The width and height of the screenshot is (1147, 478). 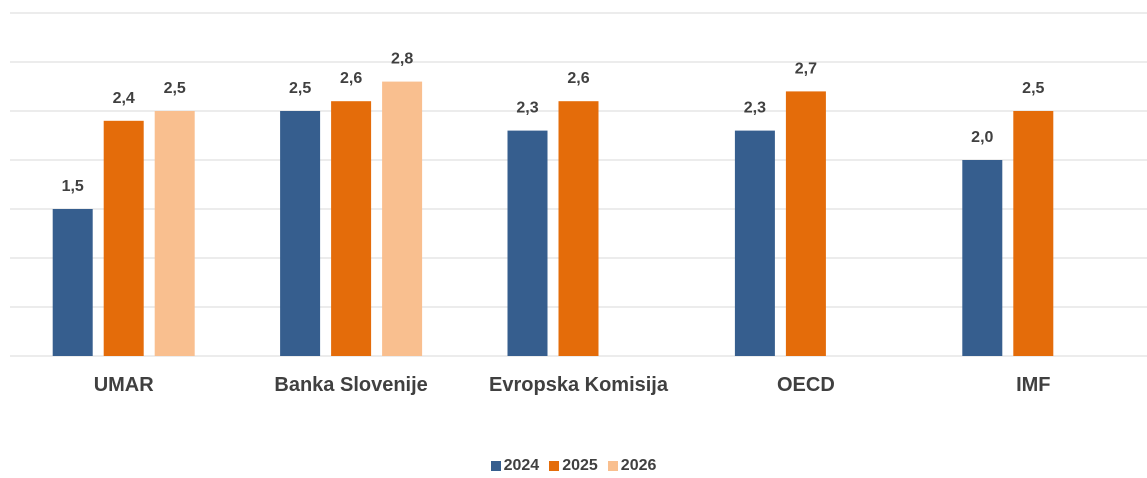 I want to click on legend-label: 2026, so click(x=638, y=465).